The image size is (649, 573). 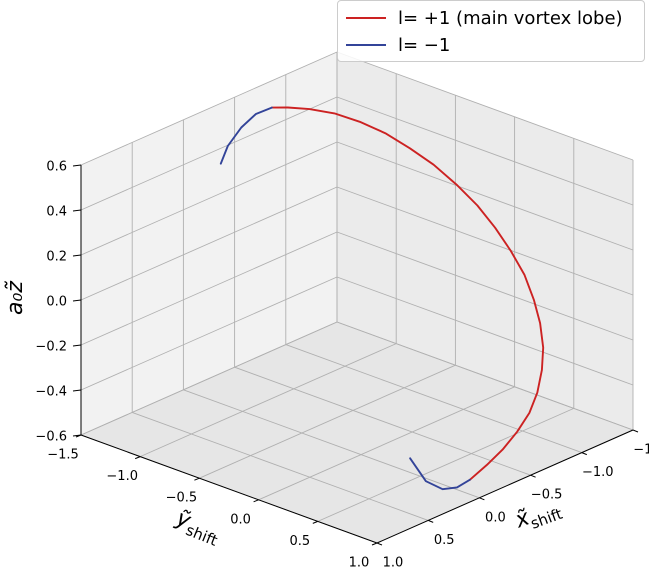 What do you see at coordinates (366, 45) in the screenshot?
I see `legend-swatch-blue` at bounding box center [366, 45].